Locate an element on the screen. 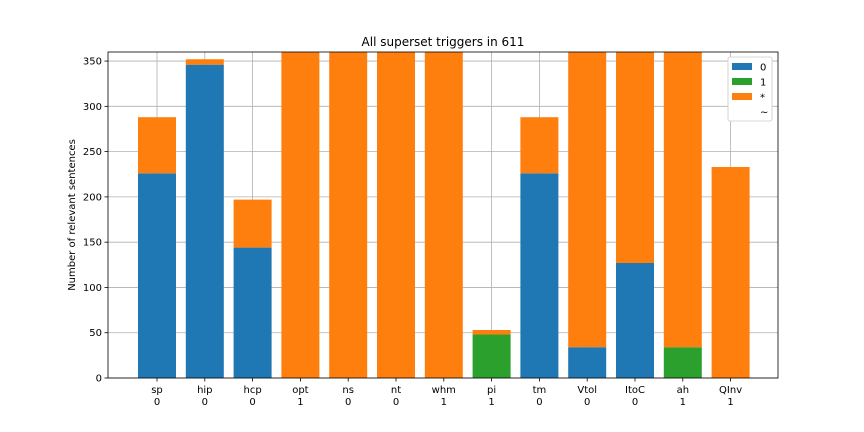 The width and height of the screenshot is (864, 432). y-tick-label: 200 is located at coordinates (92, 197).